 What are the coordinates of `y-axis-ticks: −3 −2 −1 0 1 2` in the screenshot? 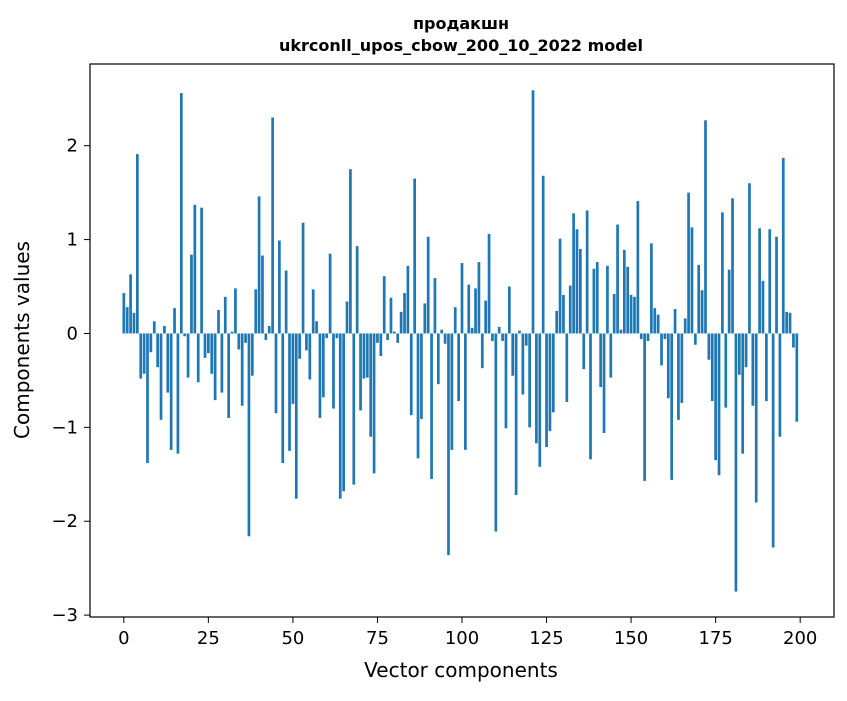 It's located at (70, 381).